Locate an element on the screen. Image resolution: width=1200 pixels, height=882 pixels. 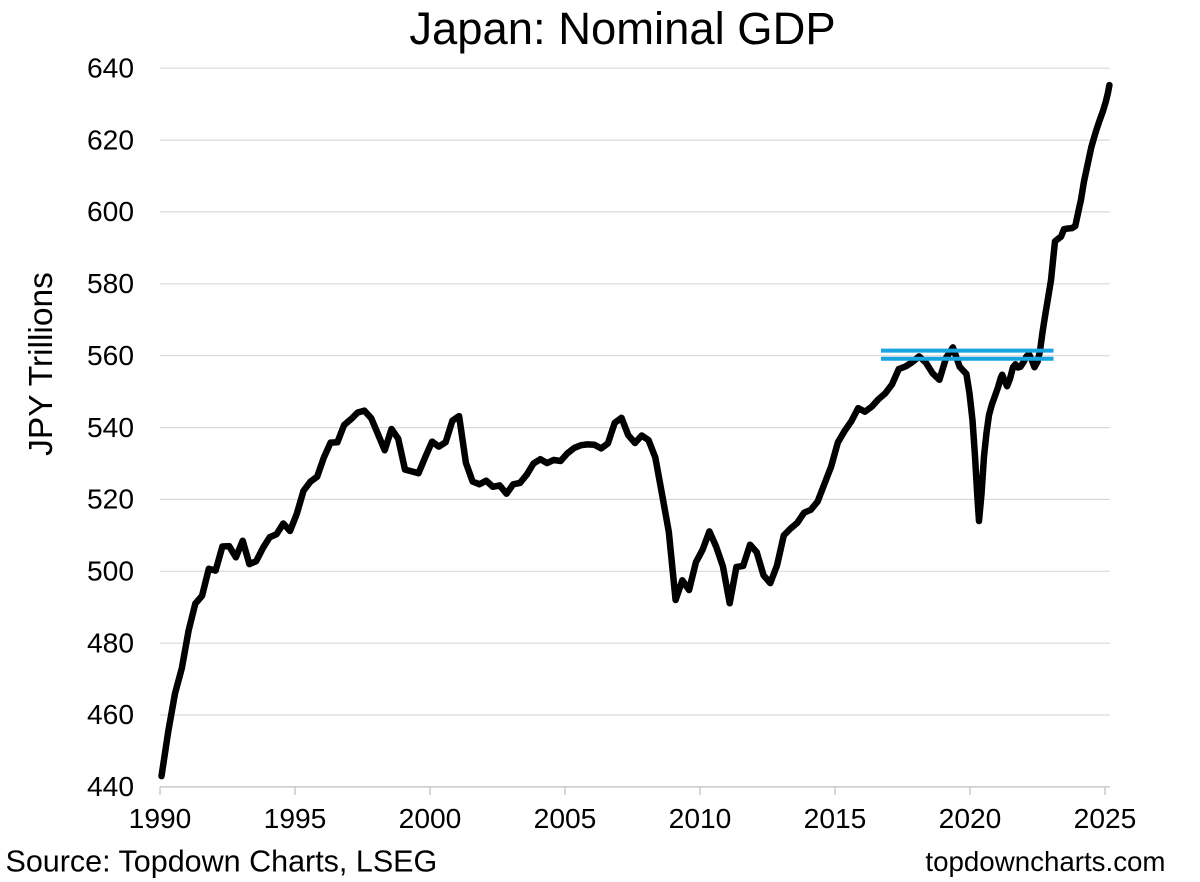
svg-text: 460 is located at coordinates (110, 714).